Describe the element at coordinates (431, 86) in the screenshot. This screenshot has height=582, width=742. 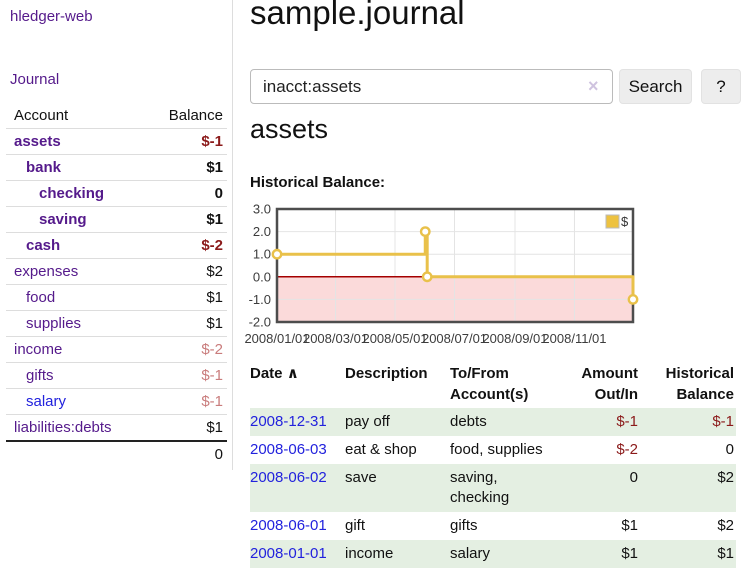
I see `search-input` at that location.